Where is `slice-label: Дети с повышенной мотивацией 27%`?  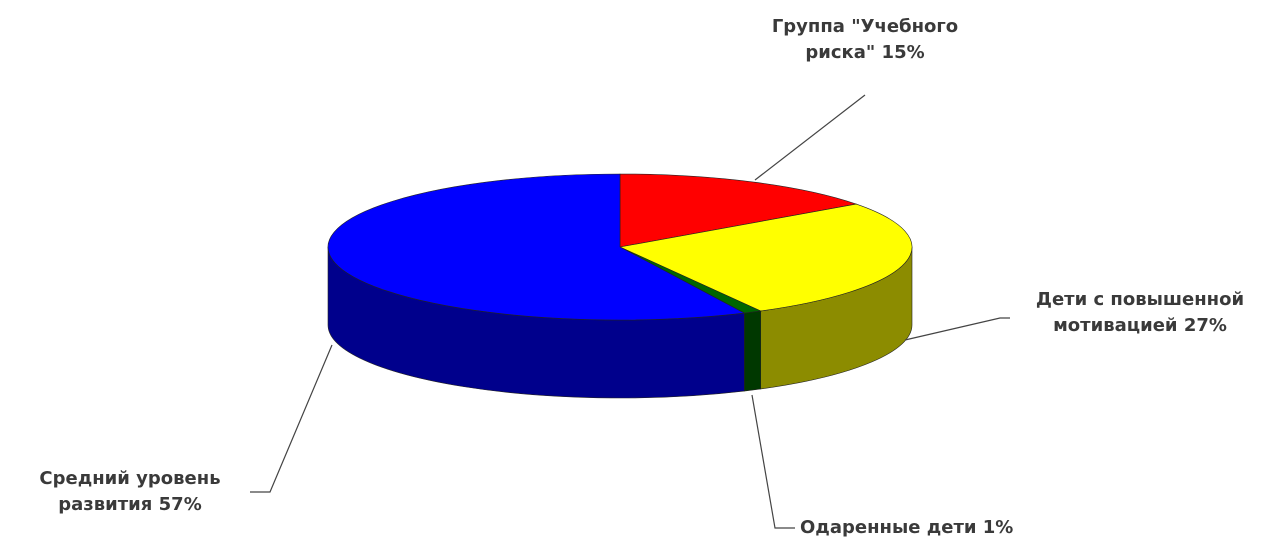
slice-label: Дети с повышенной мотивацией 27% is located at coordinates (1140, 313).